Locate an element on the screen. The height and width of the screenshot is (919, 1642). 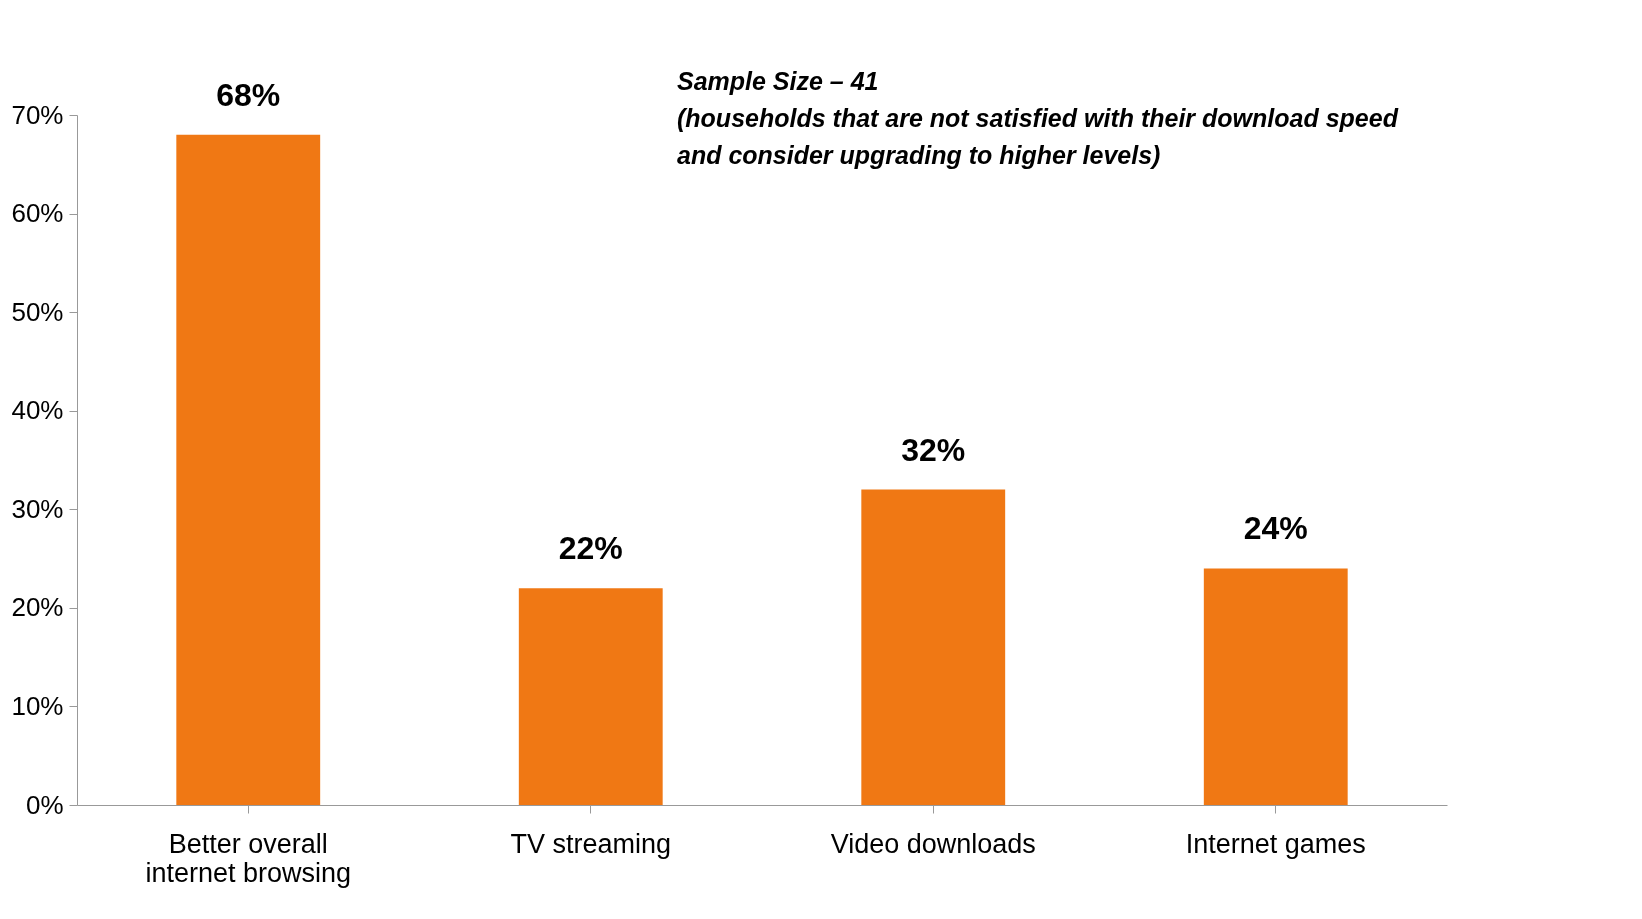
y-tick-label: 70% is located at coordinates (37, 114).